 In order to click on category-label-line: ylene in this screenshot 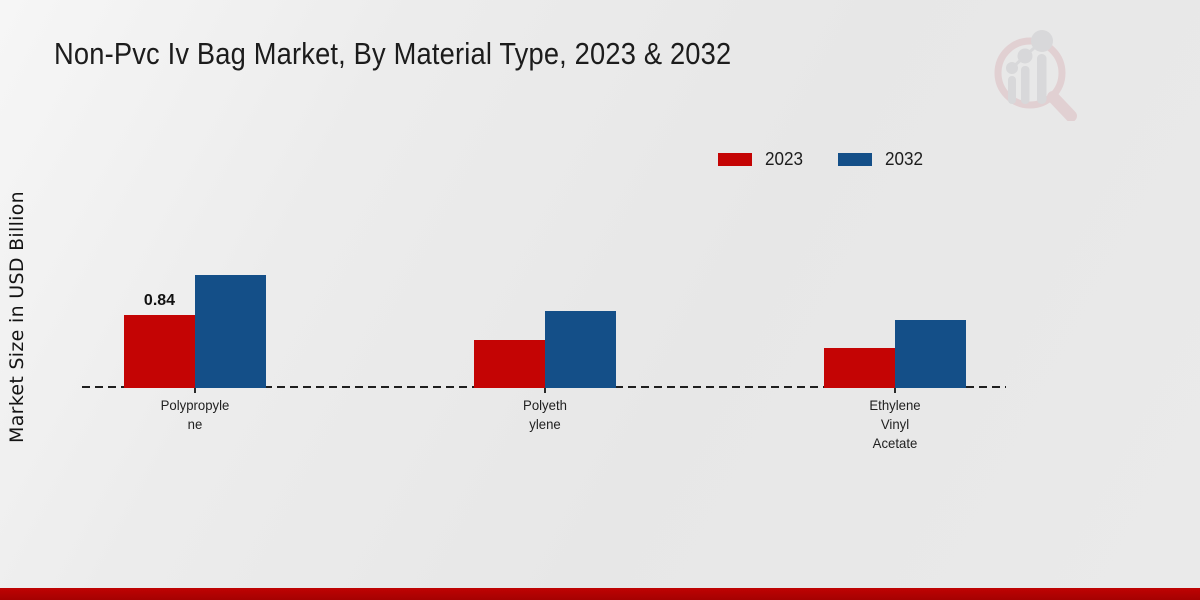, I will do `click(545, 424)`.